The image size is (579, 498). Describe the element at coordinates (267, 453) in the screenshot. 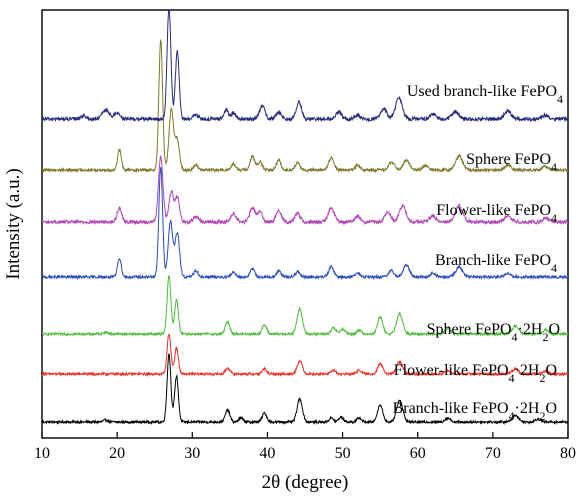

I see `x-tick-label: 40` at that location.